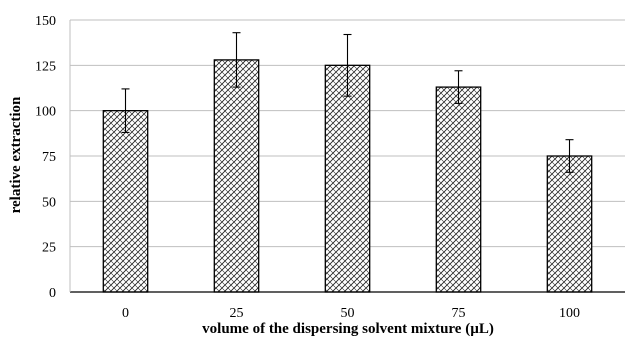 This screenshot has width=627, height=348. I want to click on y-tick-label: 125, so click(45, 66).